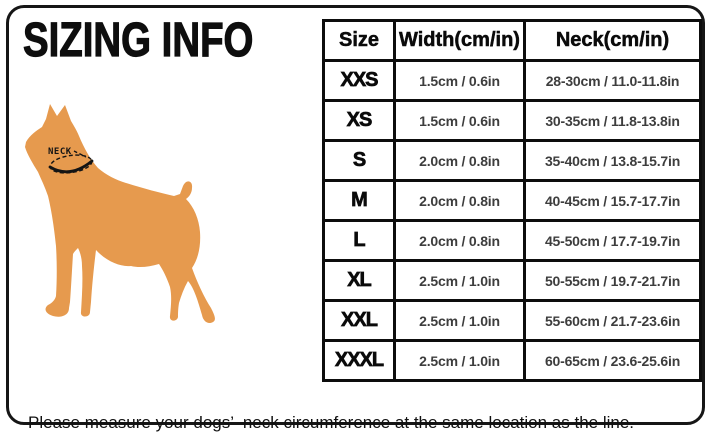 The width and height of the screenshot is (720, 433). What do you see at coordinates (71, 162) in the screenshot?
I see `neck-measure-line` at bounding box center [71, 162].